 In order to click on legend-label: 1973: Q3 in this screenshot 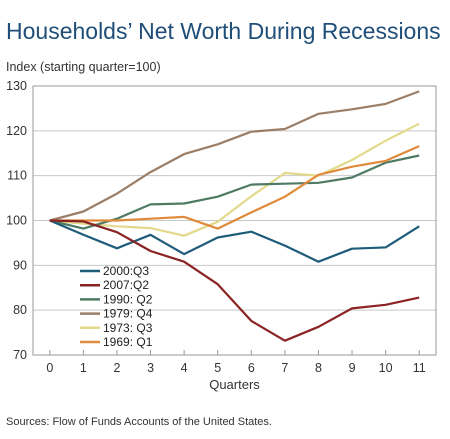, I will do `click(128, 328)`.